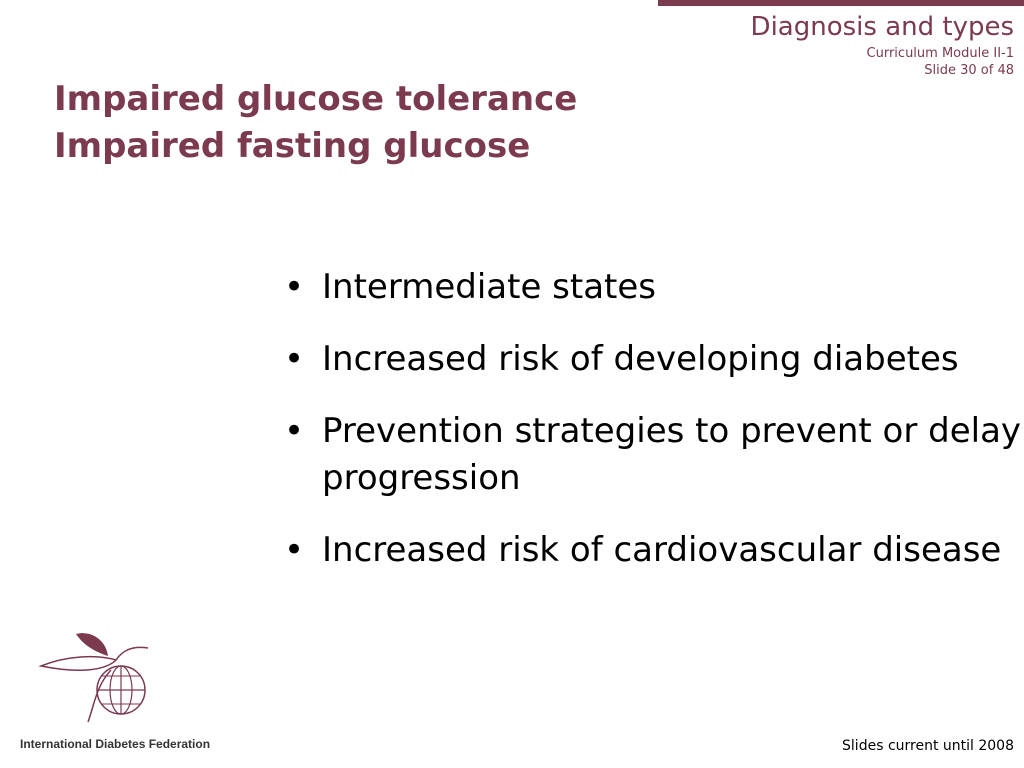 Image resolution: width=1024 pixels, height=768 pixels. I want to click on title-line: Impaired glucose tolerance, so click(316, 99).